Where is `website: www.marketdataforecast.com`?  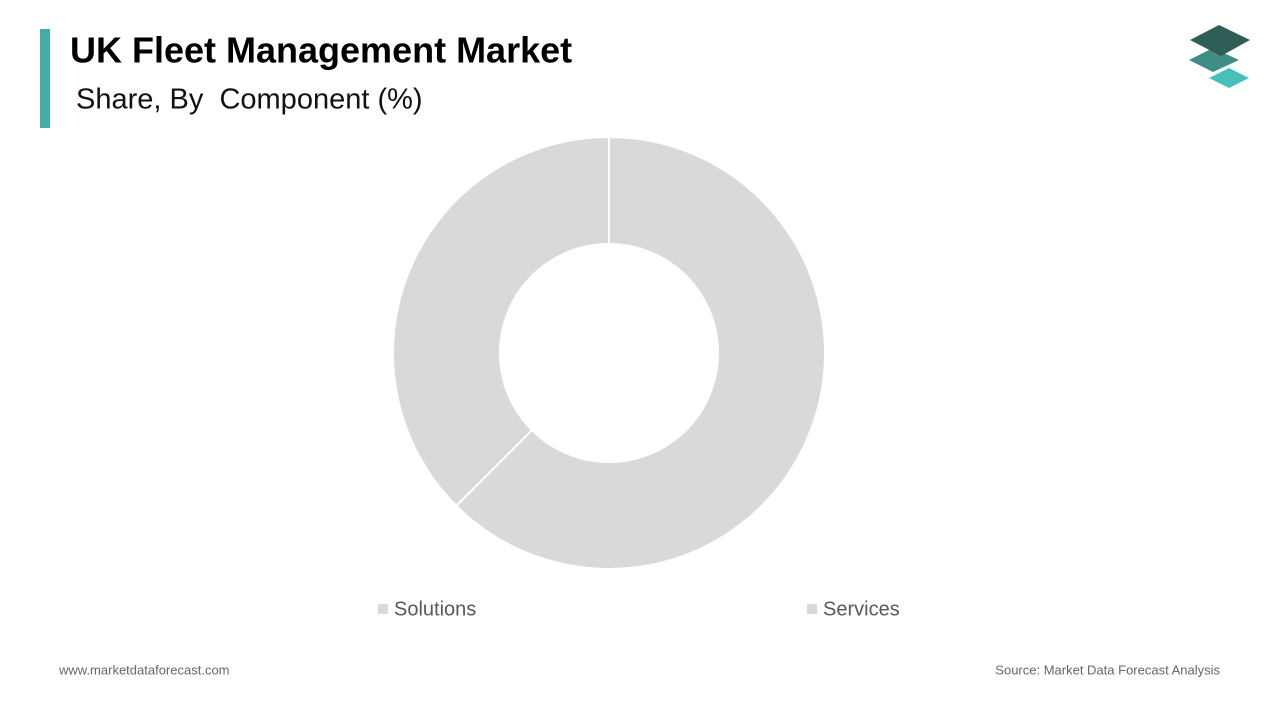
website: www.marketdataforecast.com is located at coordinates (144, 669).